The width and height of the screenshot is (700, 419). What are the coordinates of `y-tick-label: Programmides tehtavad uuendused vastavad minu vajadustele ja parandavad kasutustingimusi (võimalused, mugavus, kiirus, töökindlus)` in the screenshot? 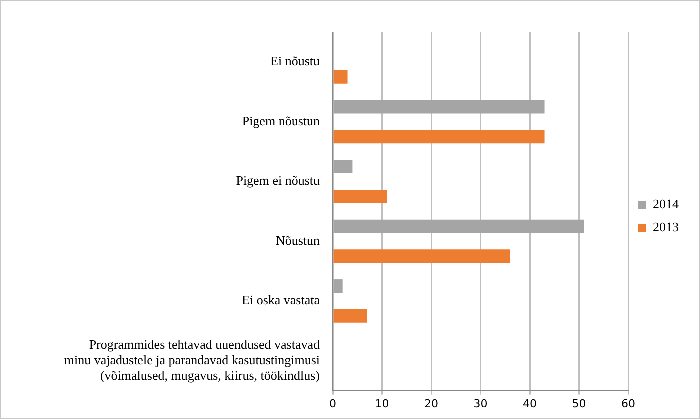 It's located at (192, 359).